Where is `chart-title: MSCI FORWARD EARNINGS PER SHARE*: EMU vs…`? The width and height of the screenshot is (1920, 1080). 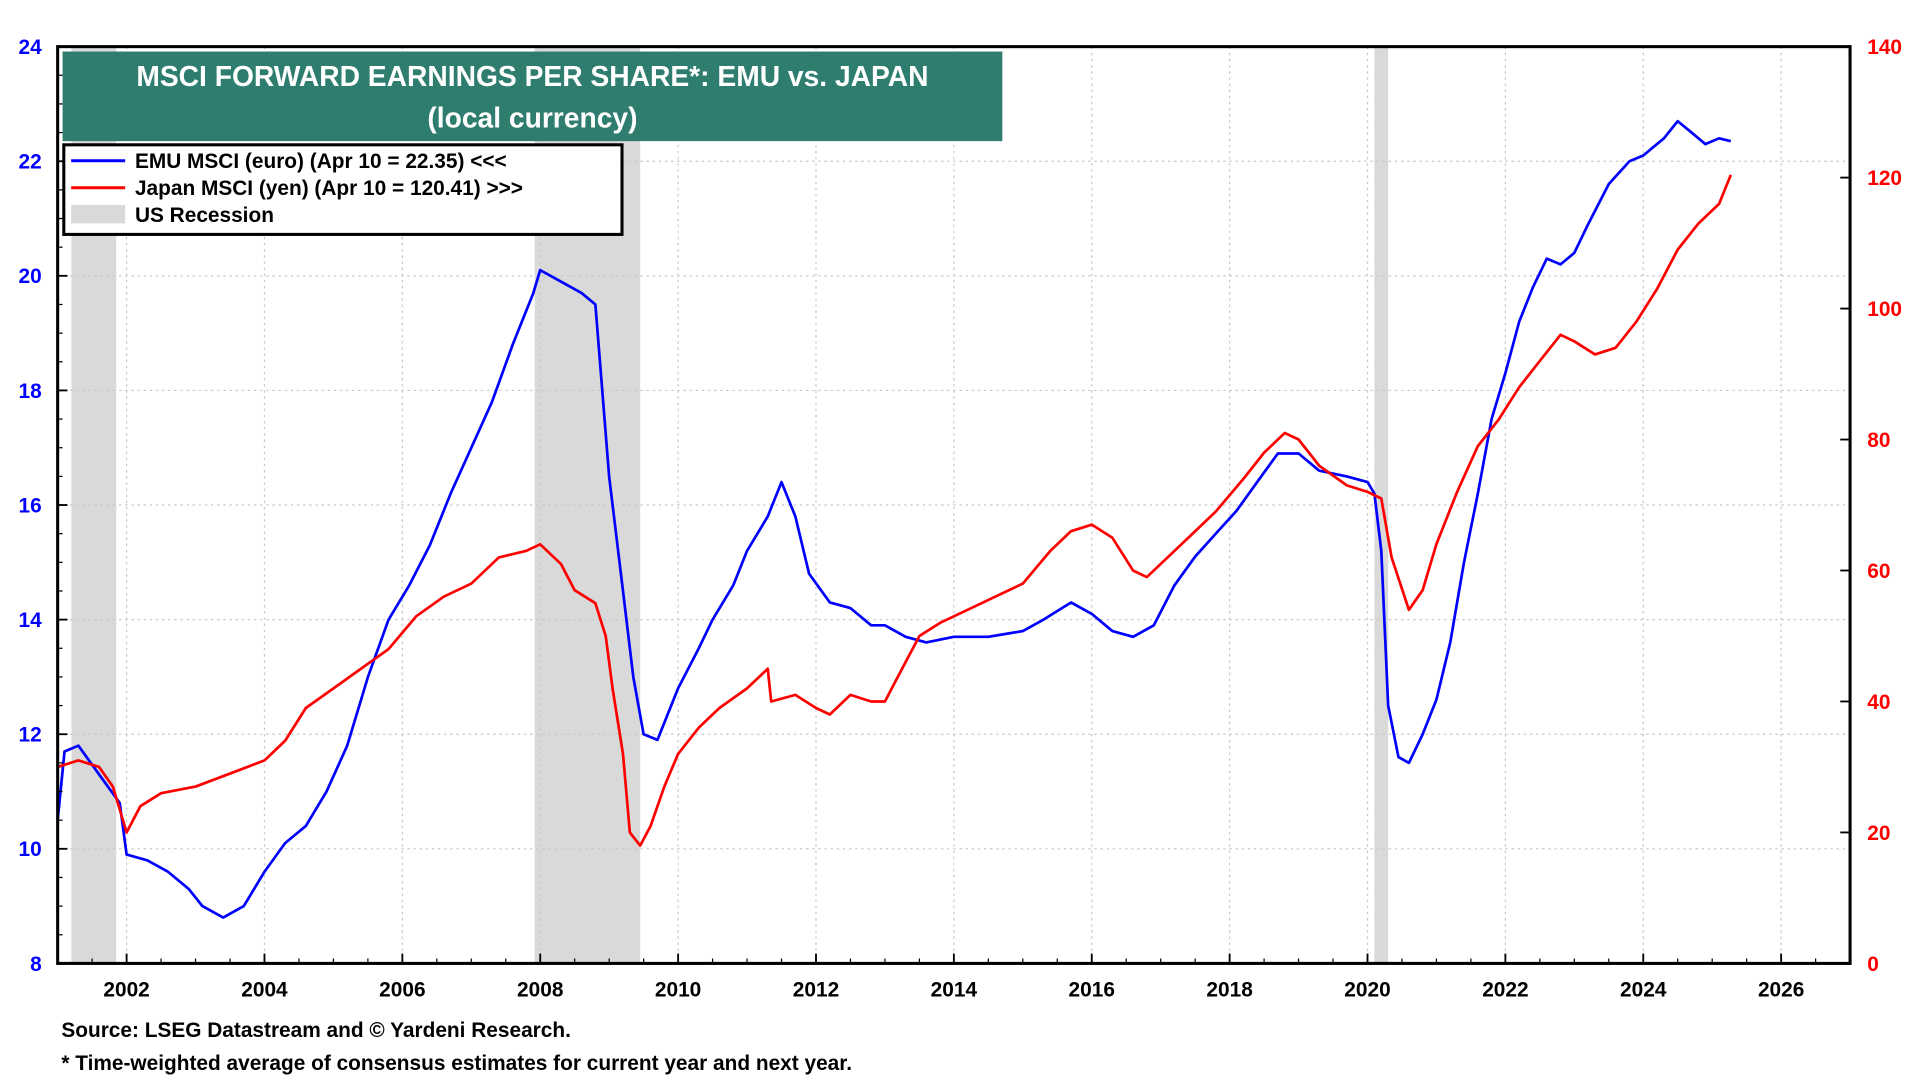
chart-title: MSCI FORWARD EARNINGS PER SHARE*: EMU vs… is located at coordinates (532, 76).